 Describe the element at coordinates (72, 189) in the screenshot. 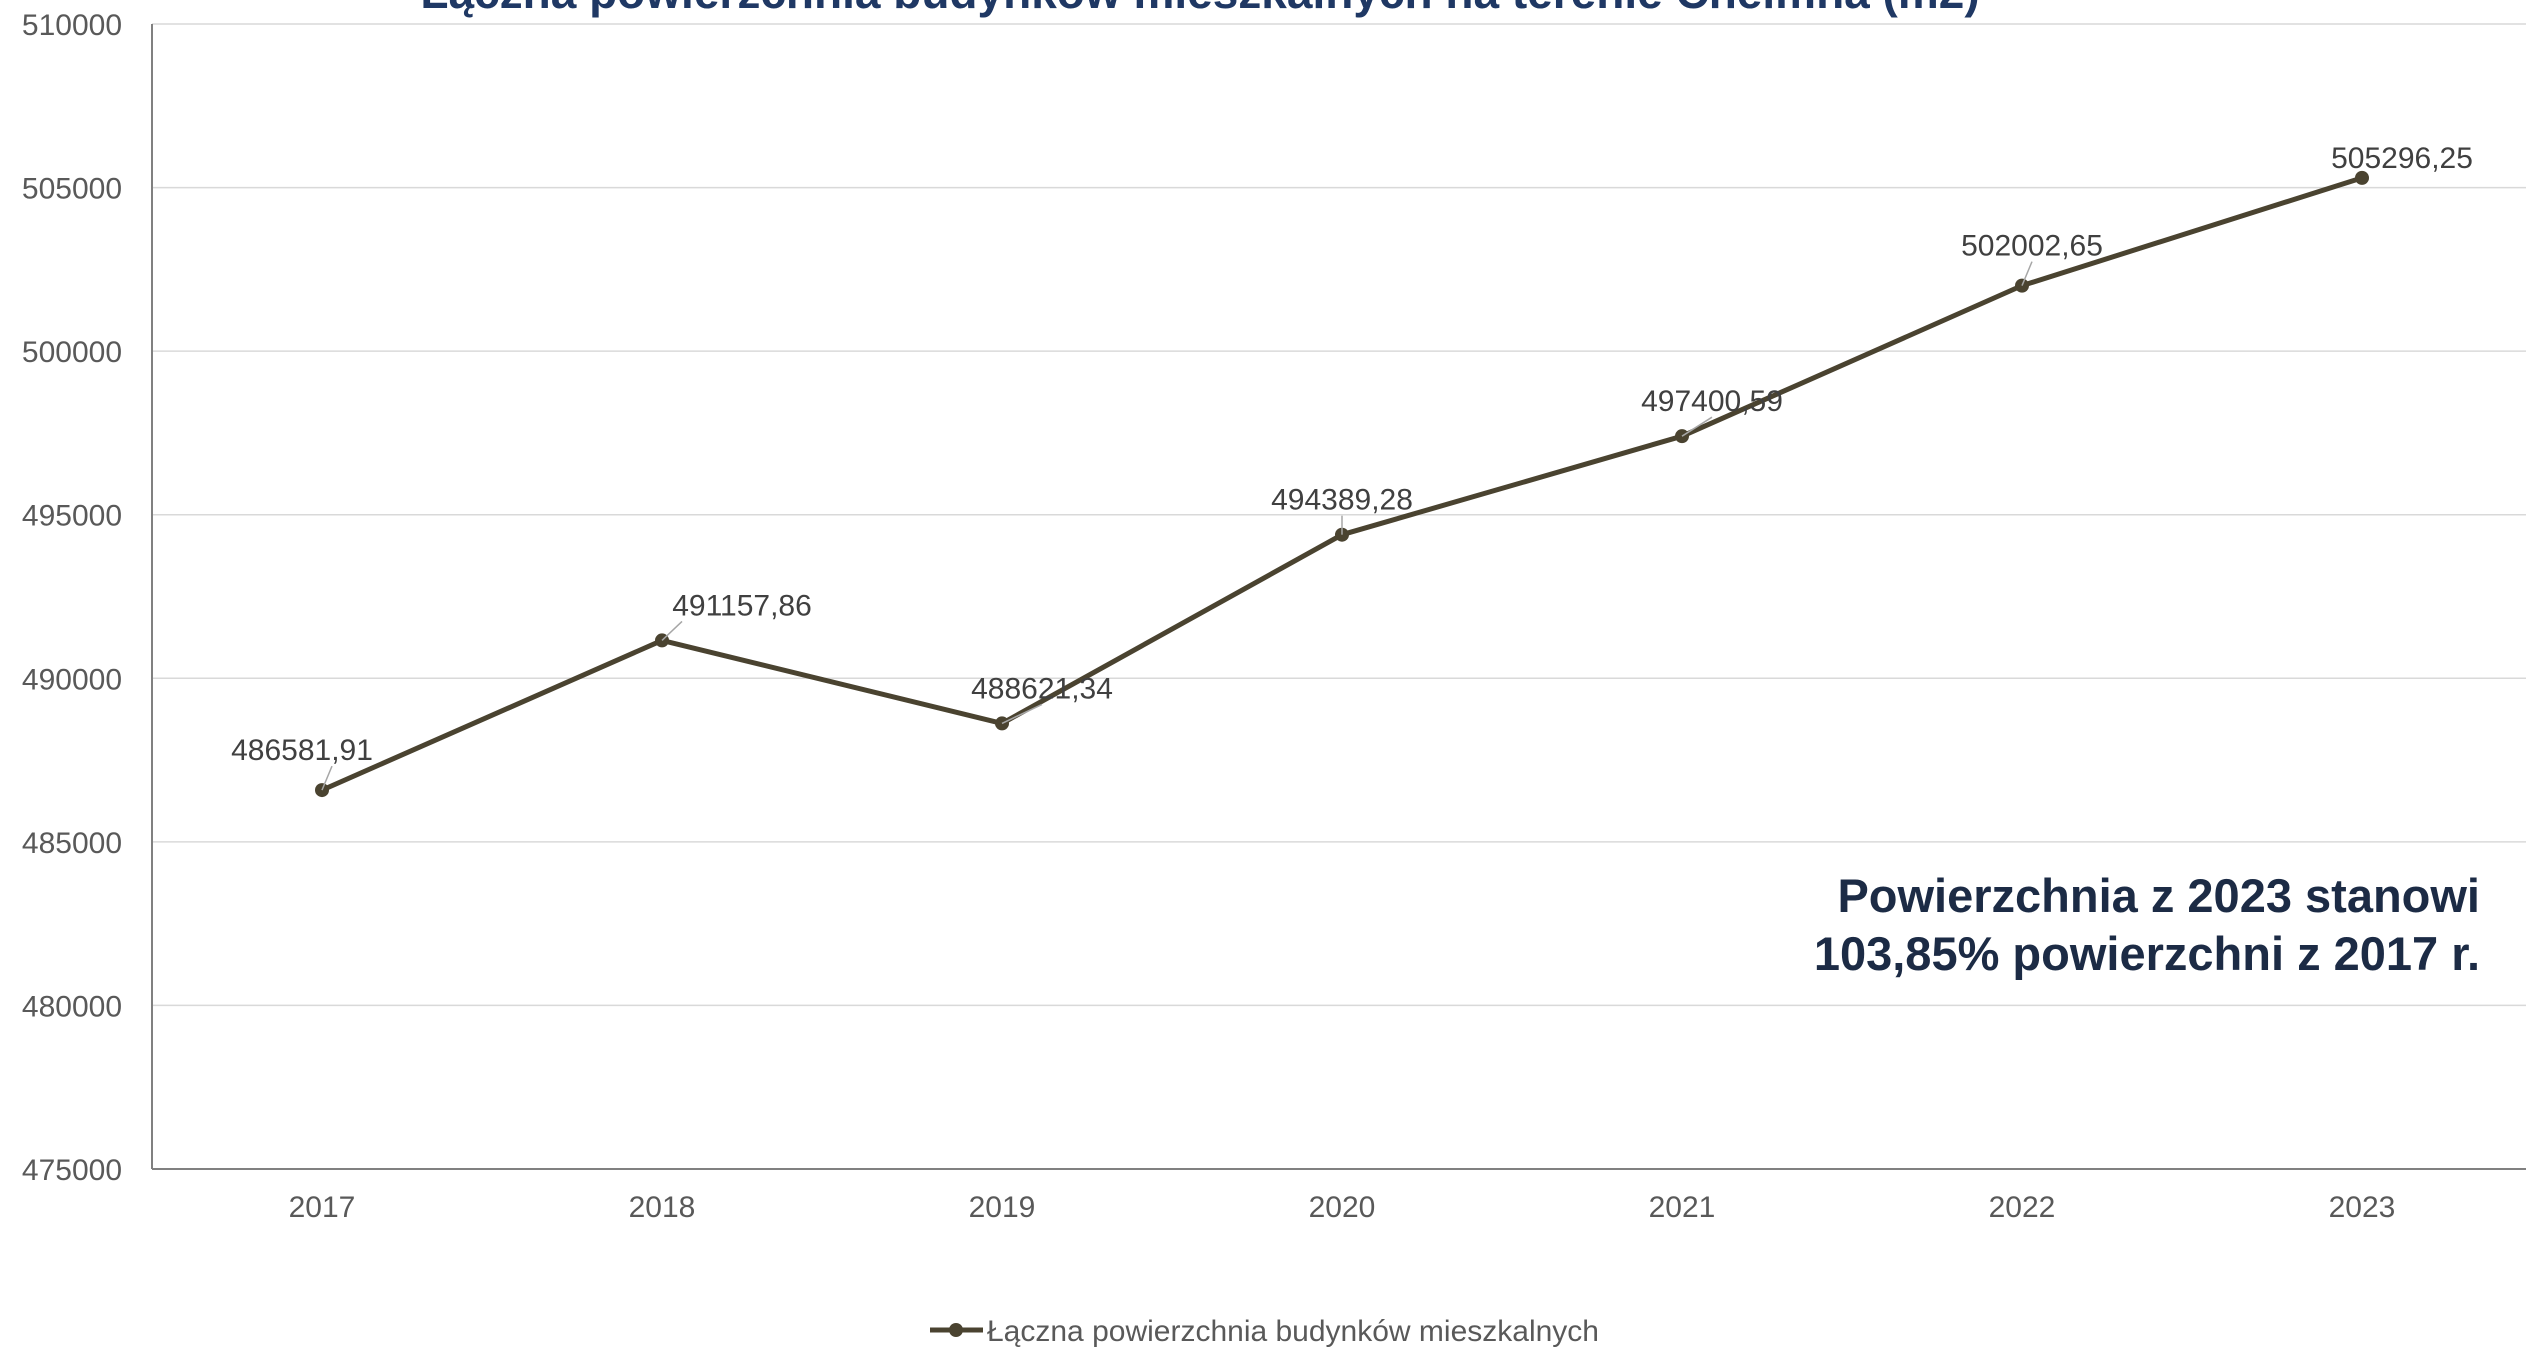

I see `y-tick-label-505000: 505000` at that location.